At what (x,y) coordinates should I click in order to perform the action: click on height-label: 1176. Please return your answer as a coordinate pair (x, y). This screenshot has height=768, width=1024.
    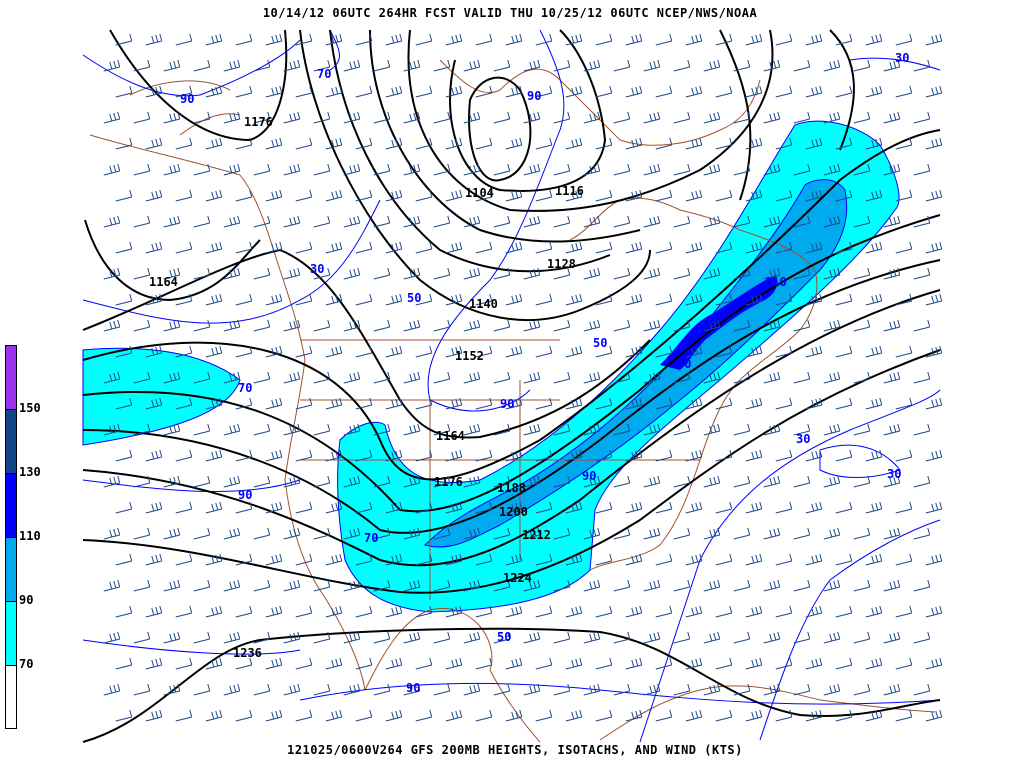
    Looking at the image, I should click on (258, 122).